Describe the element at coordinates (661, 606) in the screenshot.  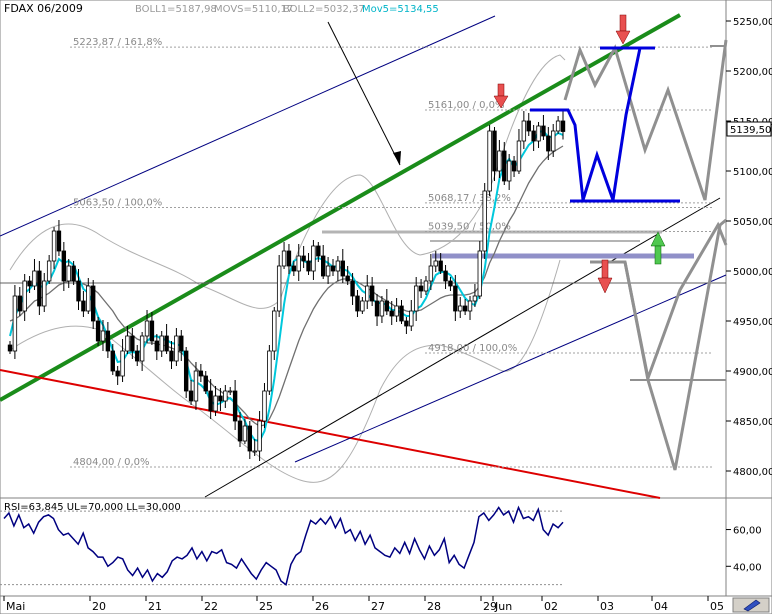
I see `x-tick-label: 04` at that location.